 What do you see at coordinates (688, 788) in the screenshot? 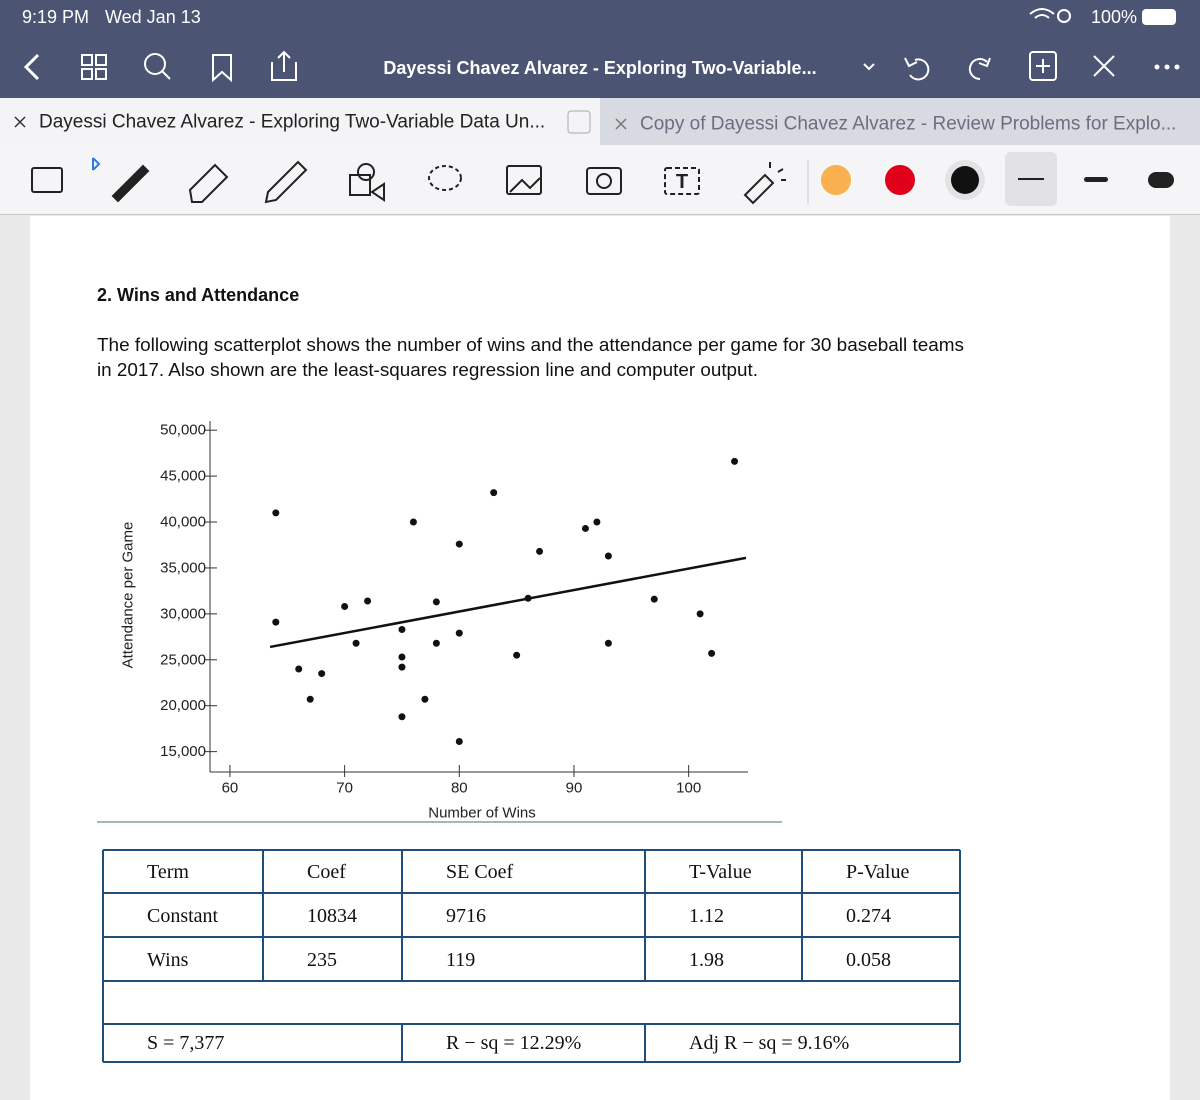
I see `x-tick-label: 100` at bounding box center [688, 788].